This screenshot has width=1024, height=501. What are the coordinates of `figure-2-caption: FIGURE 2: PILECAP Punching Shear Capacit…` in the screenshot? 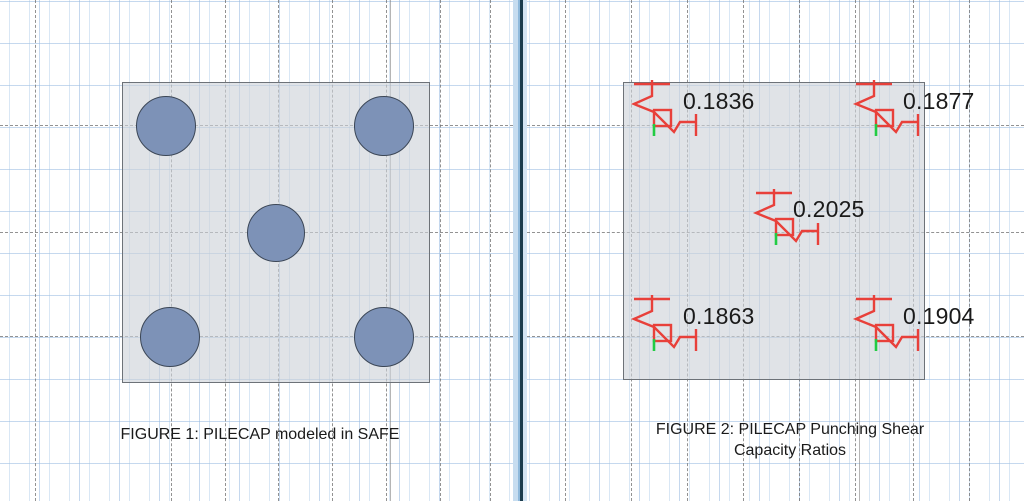 It's located at (790, 440).